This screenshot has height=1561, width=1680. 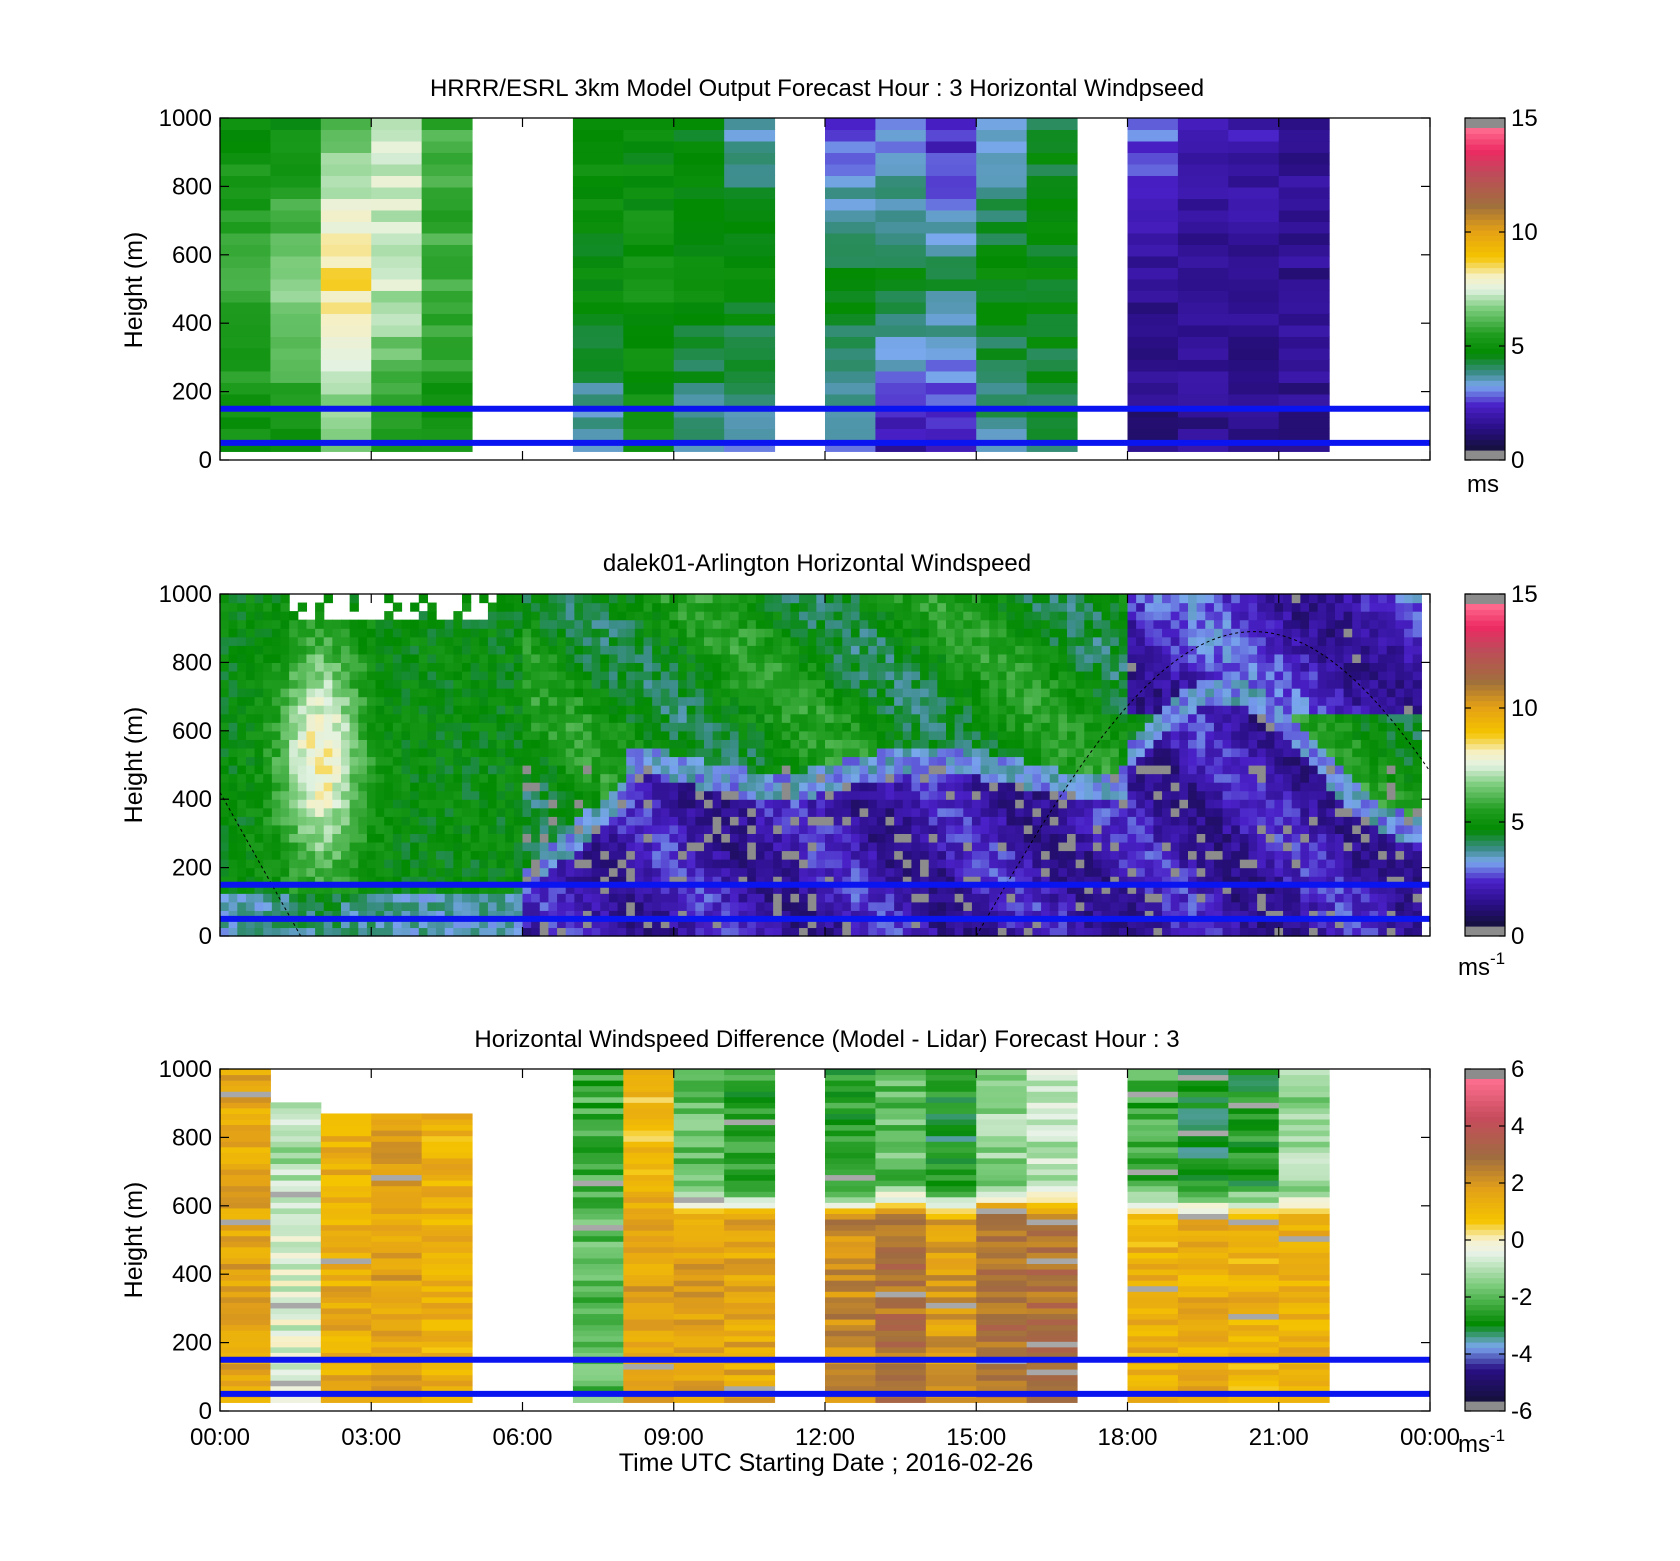 I want to click on colorbar-tick-label: 0, so click(x=1517, y=460).